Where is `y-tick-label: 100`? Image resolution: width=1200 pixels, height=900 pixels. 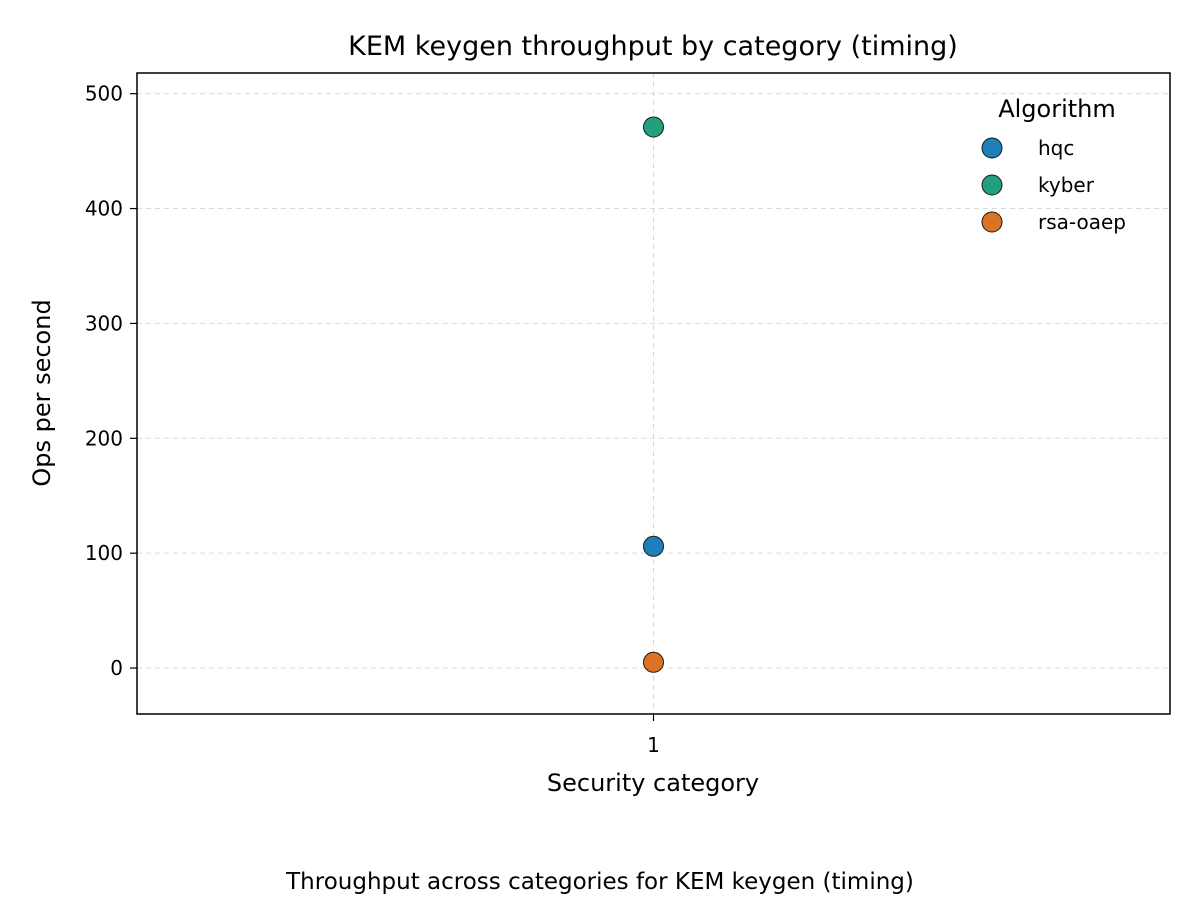
y-tick-label: 100 is located at coordinates (104, 553).